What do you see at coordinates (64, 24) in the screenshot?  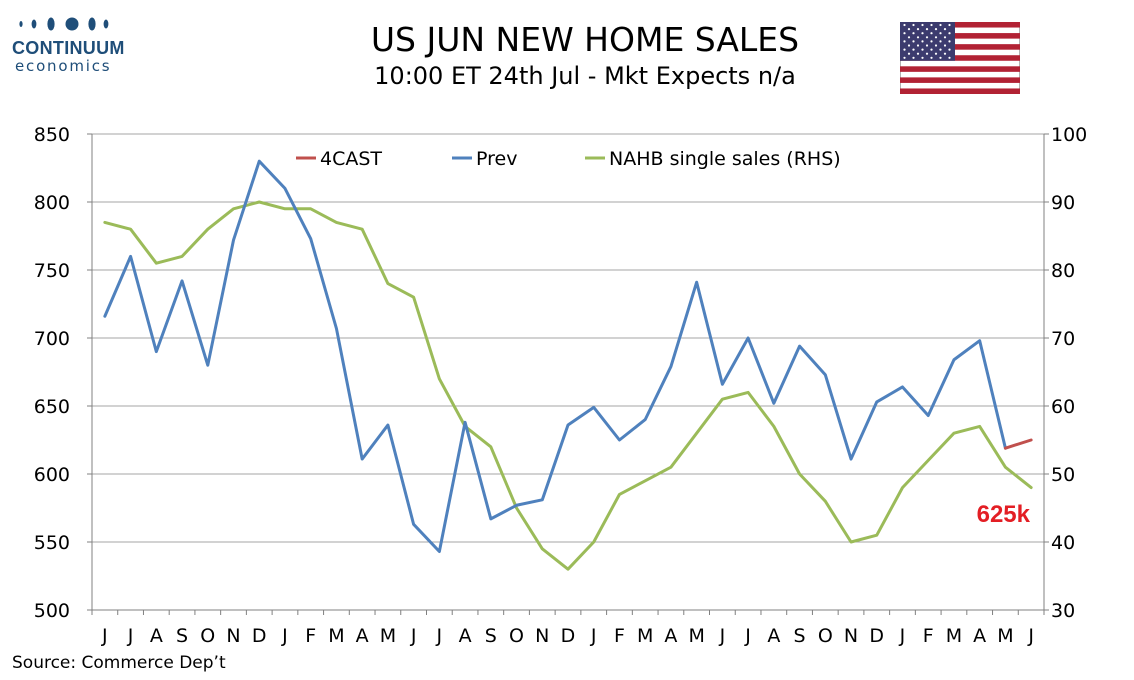 I see `logo-dots-icon` at bounding box center [64, 24].